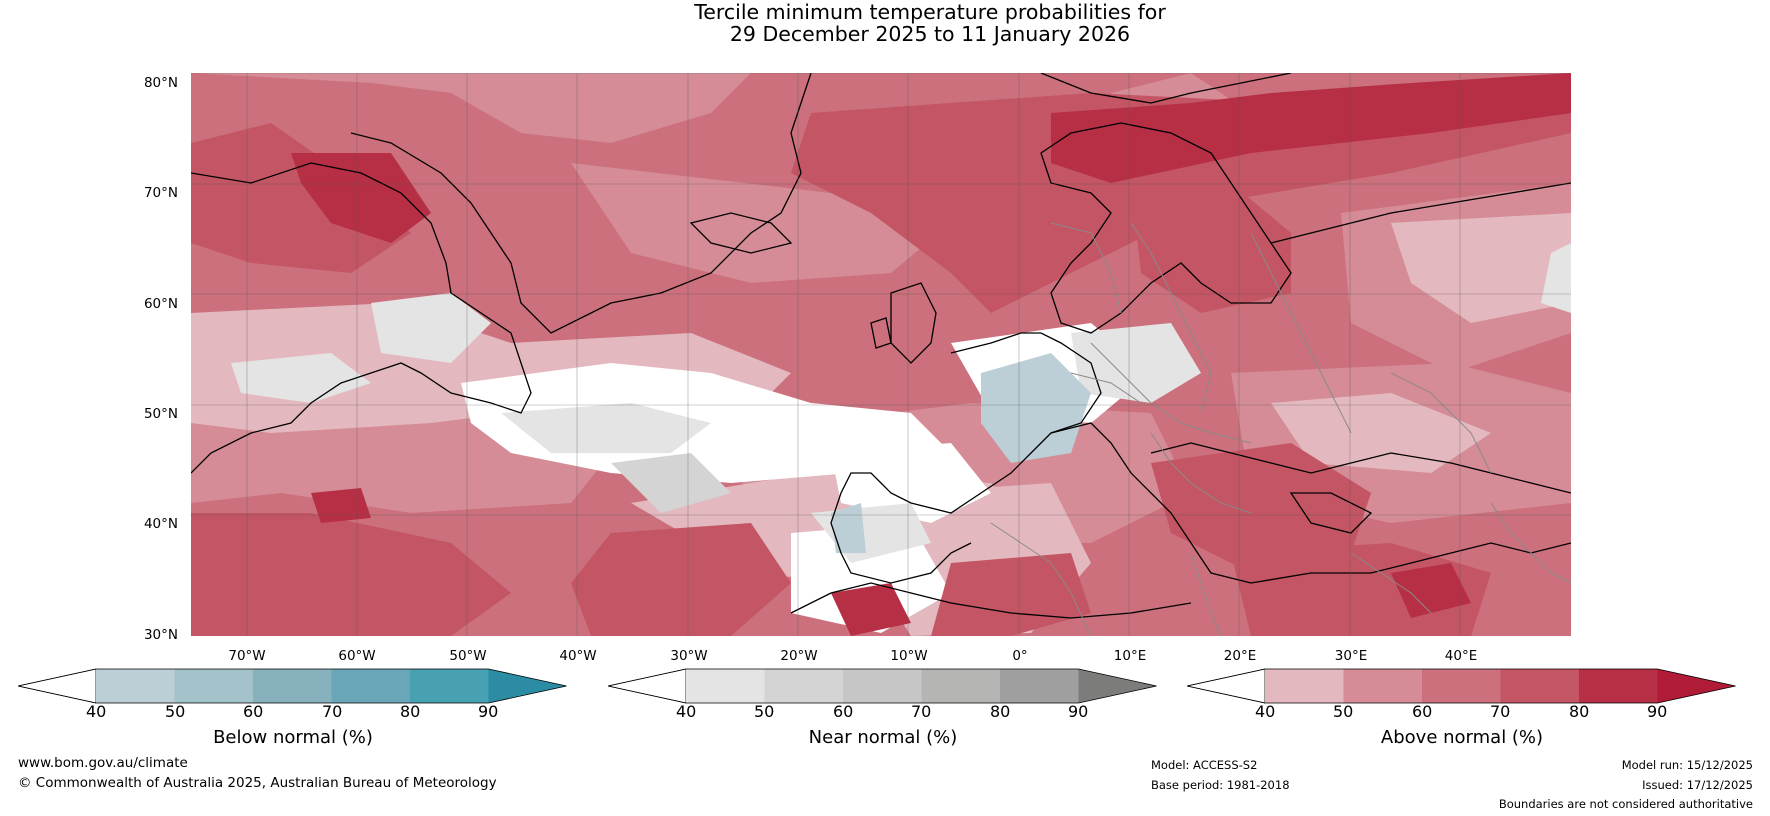 The width and height of the screenshot is (1770, 816). Describe the element at coordinates (175, 711) in the screenshot. I see `below-tick-50: 50` at that location.